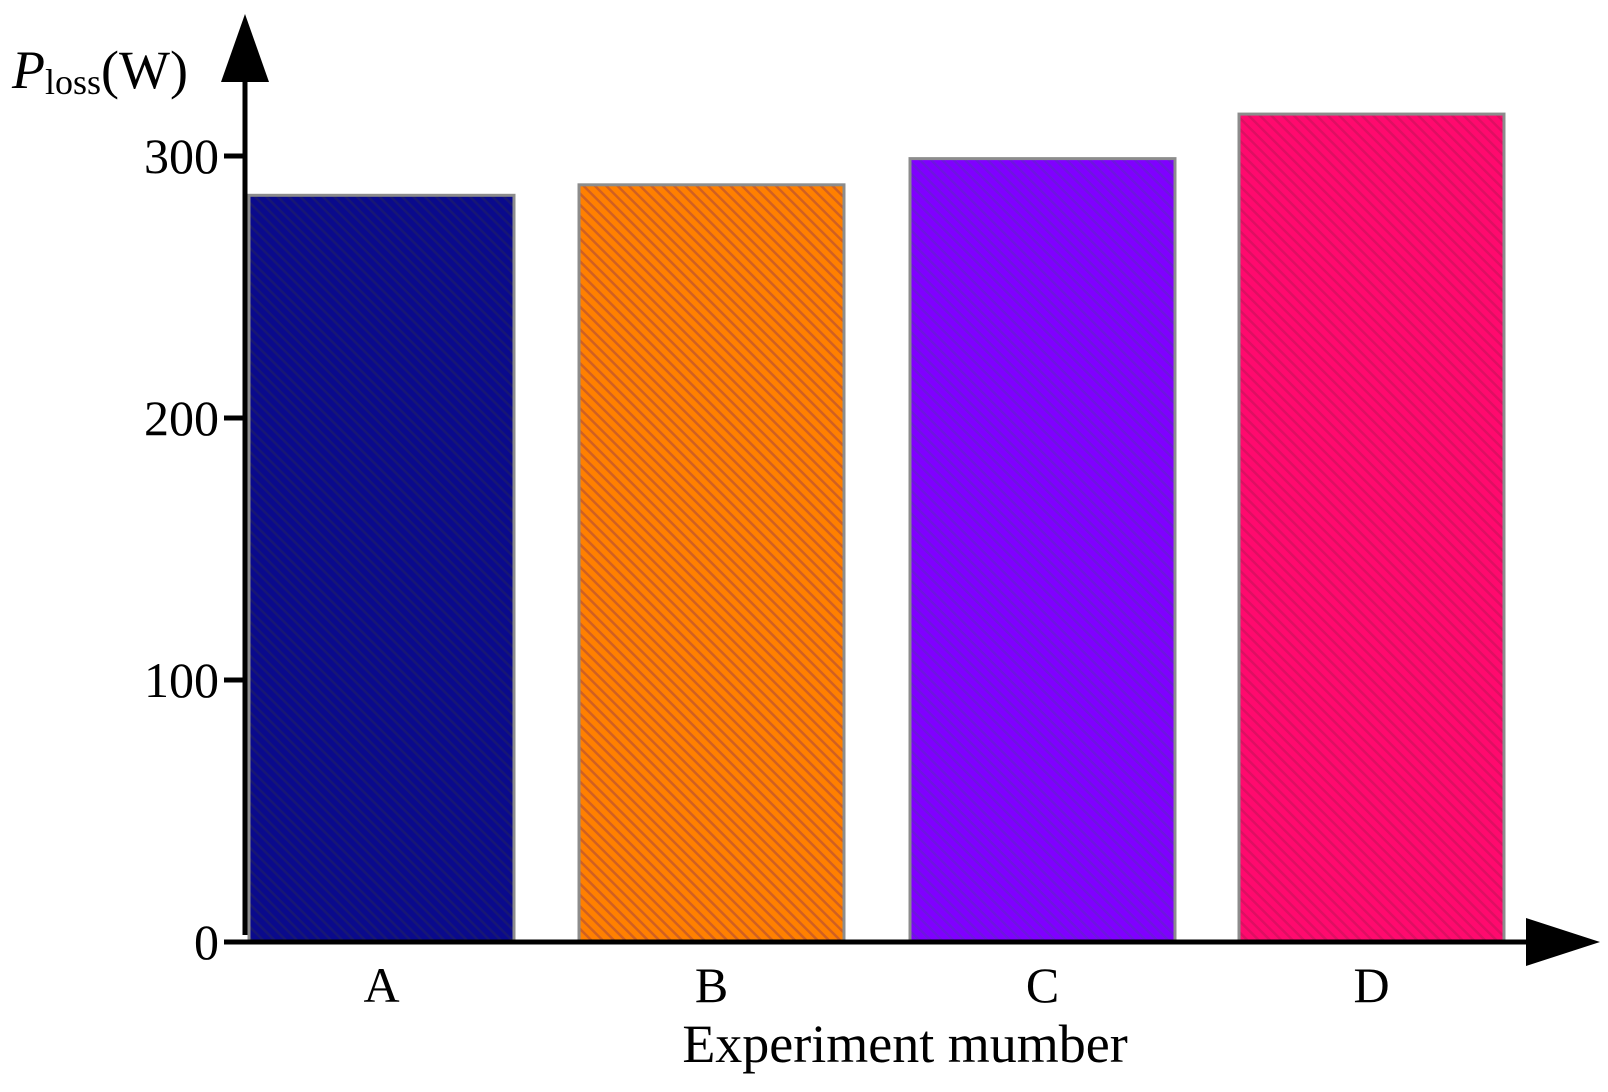 The image size is (1608, 1092). Describe the element at coordinates (181, 680) in the screenshot. I see `y-tick-label: 100` at that location.